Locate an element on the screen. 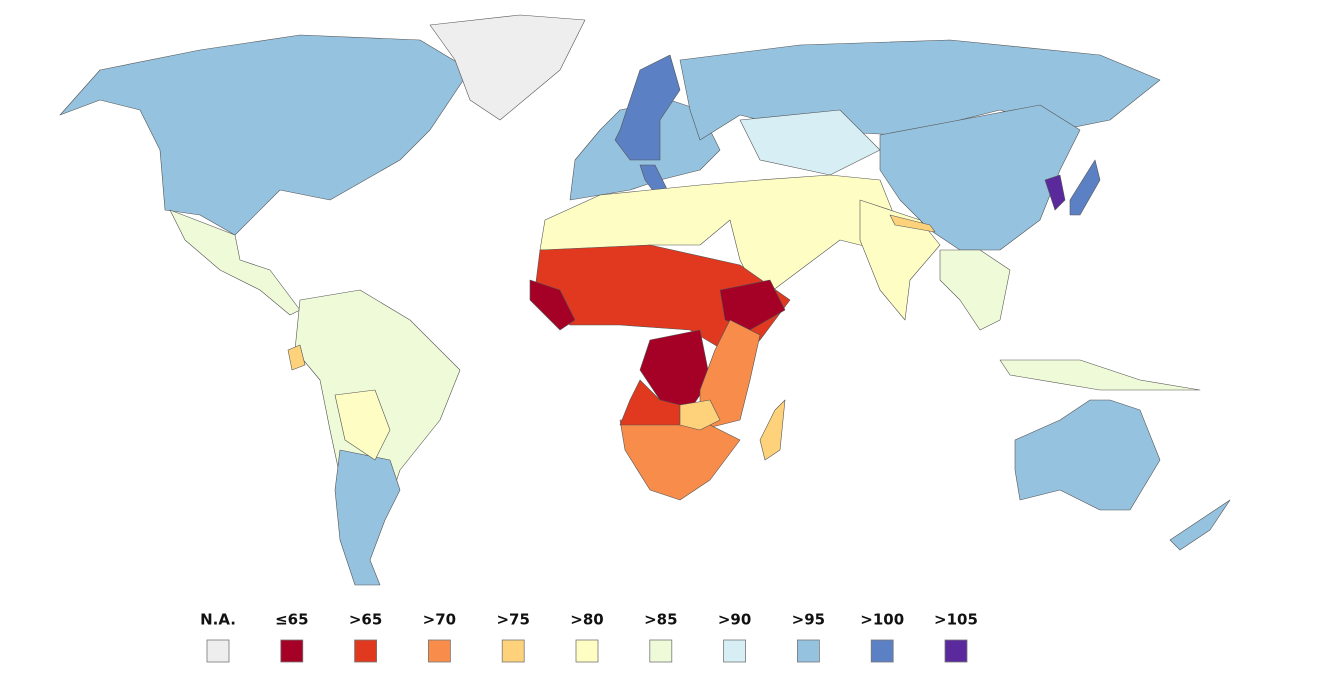  legend-label: N.A. is located at coordinates (218, 620).